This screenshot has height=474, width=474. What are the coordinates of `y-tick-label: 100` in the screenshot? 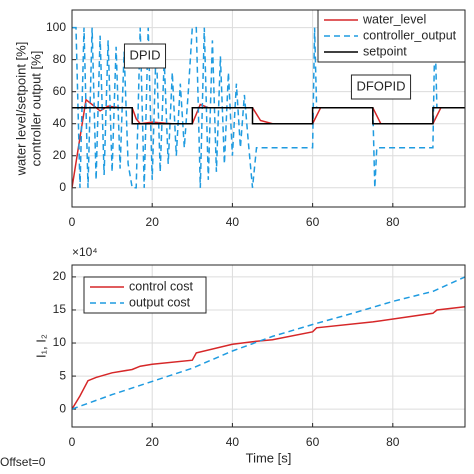 It's located at (56, 27).